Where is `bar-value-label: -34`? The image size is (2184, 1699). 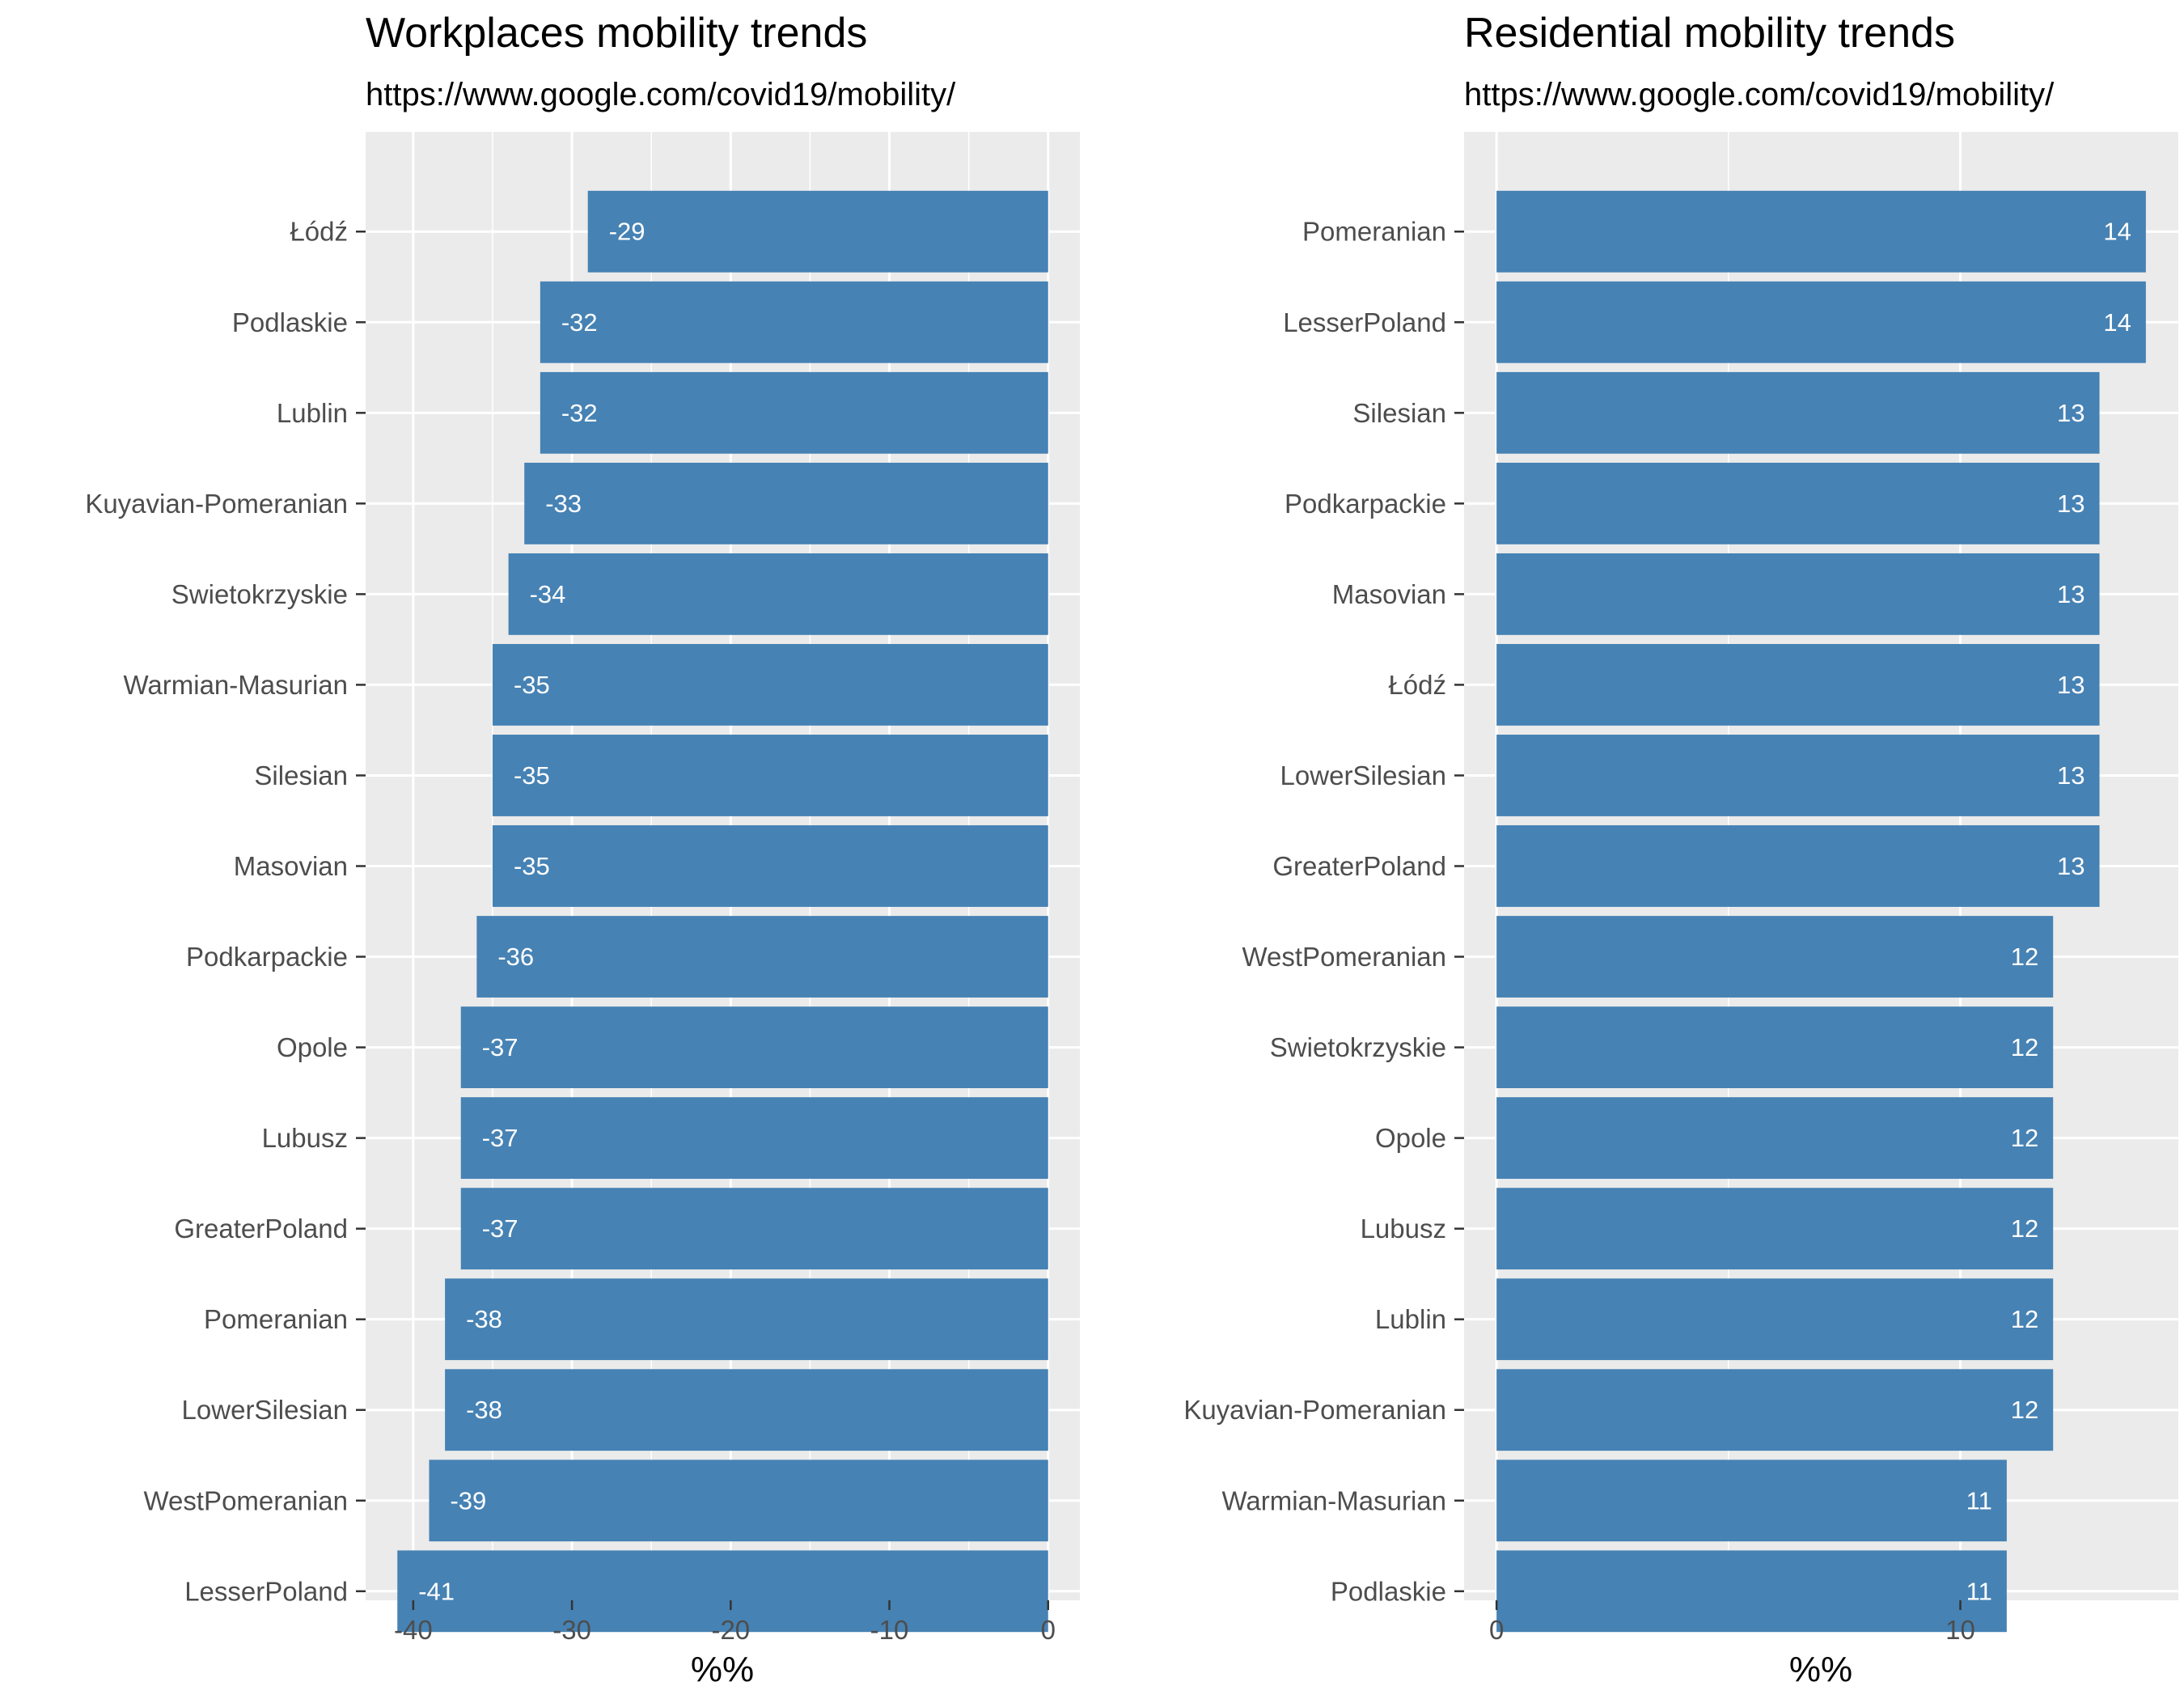
bar-value-label: -34 is located at coordinates (548, 594).